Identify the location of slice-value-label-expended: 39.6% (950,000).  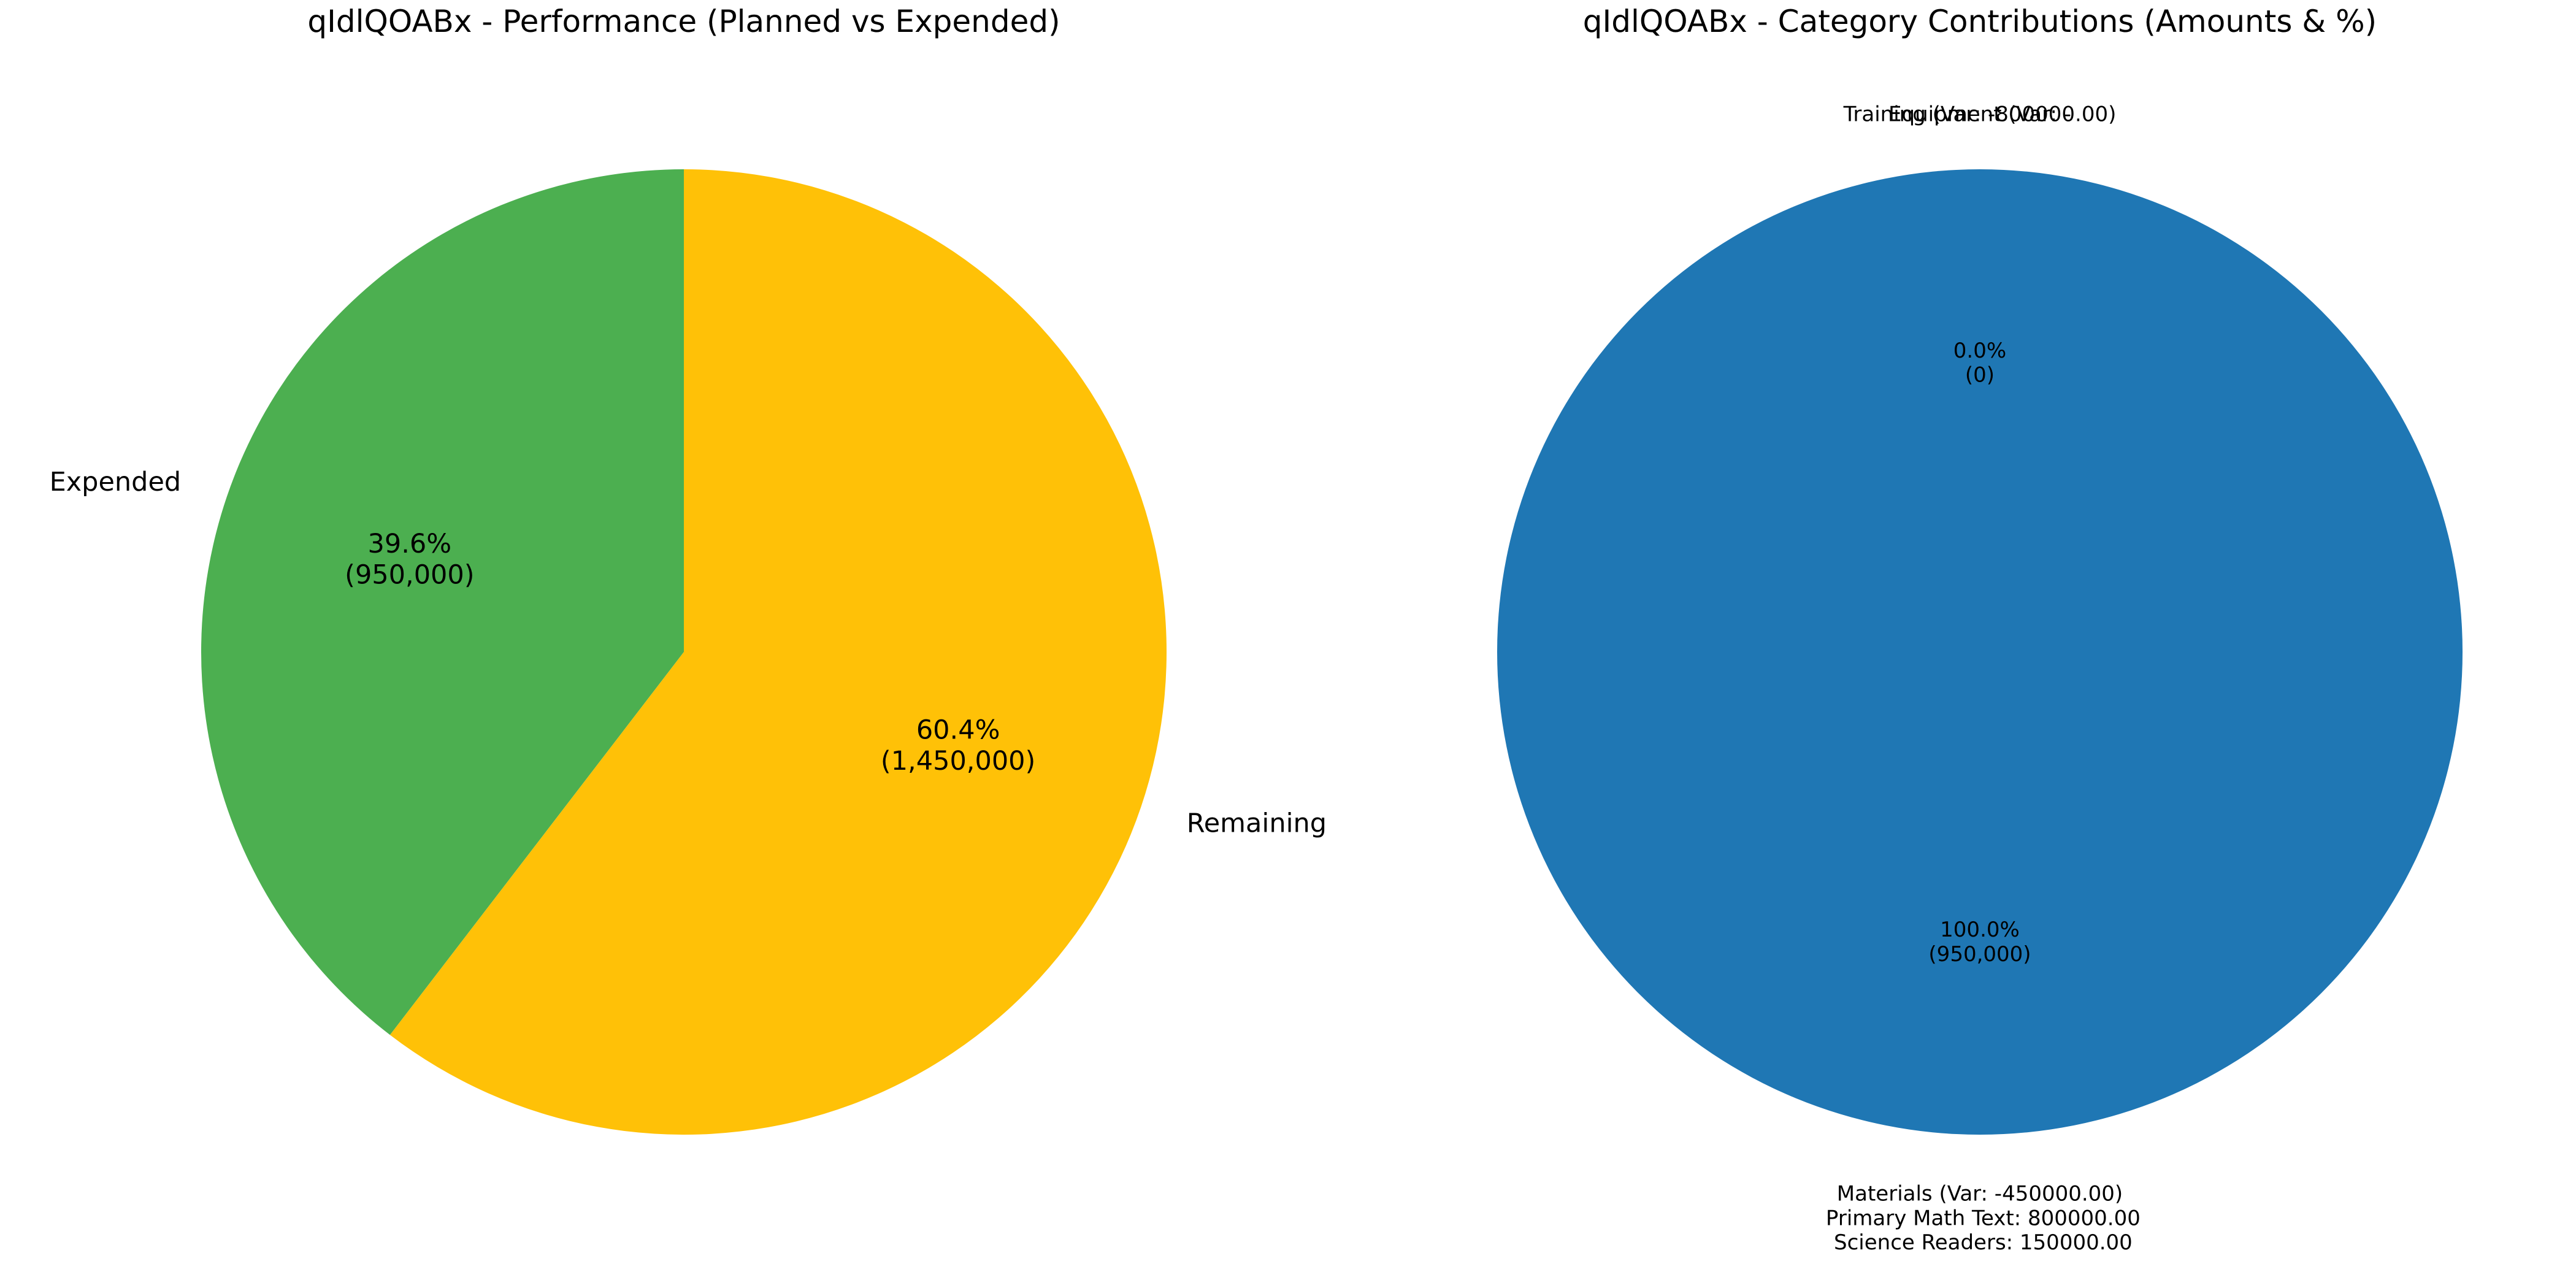
(409, 559).